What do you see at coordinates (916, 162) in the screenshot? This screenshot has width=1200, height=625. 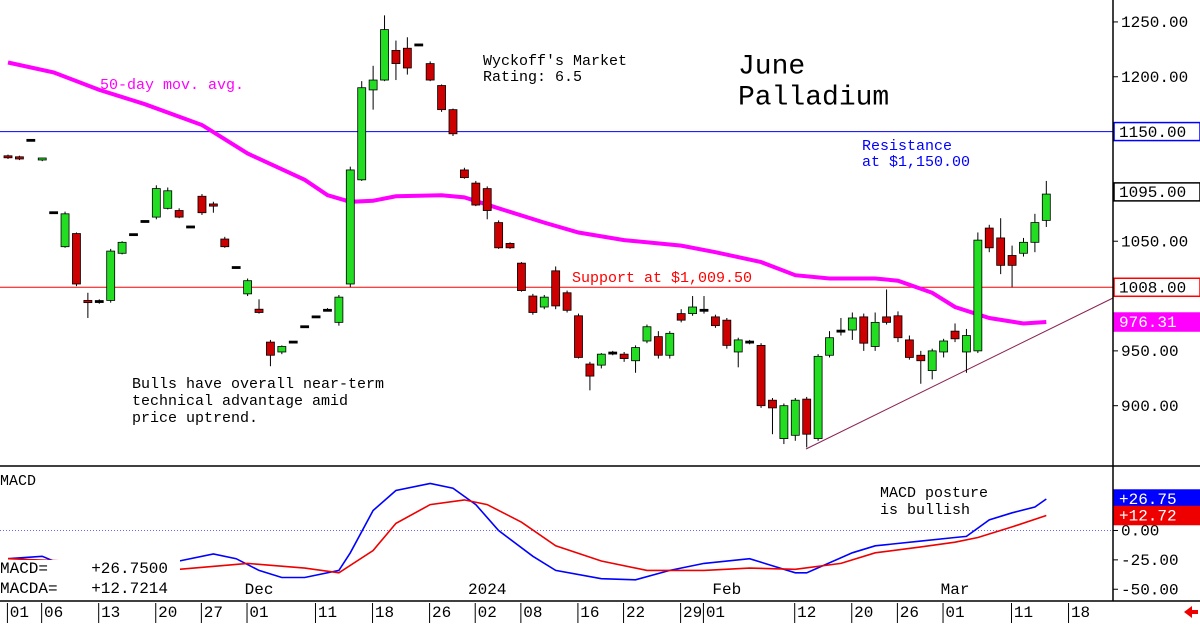 I see `resistance-note: at $1,150.00` at bounding box center [916, 162].